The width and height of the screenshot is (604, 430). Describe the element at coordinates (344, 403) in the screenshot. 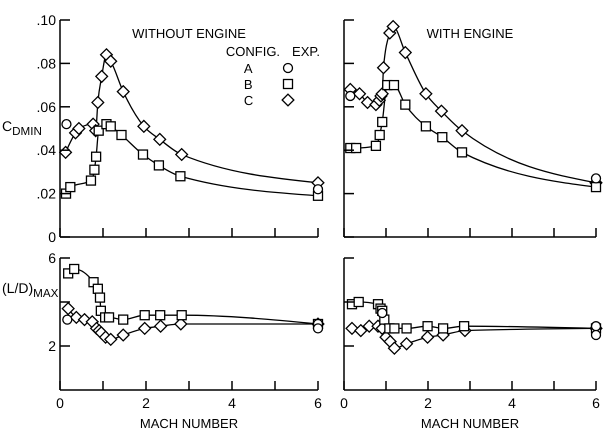

I see `x-tick-label: 0` at that location.